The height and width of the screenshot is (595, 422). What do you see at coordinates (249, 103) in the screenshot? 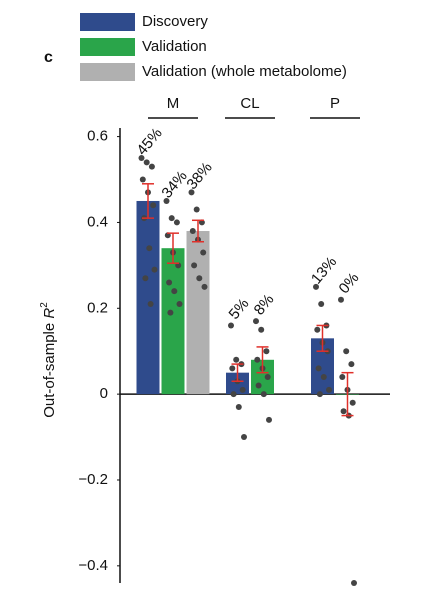
I see `category-label: CL` at bounding box center [249, 103].